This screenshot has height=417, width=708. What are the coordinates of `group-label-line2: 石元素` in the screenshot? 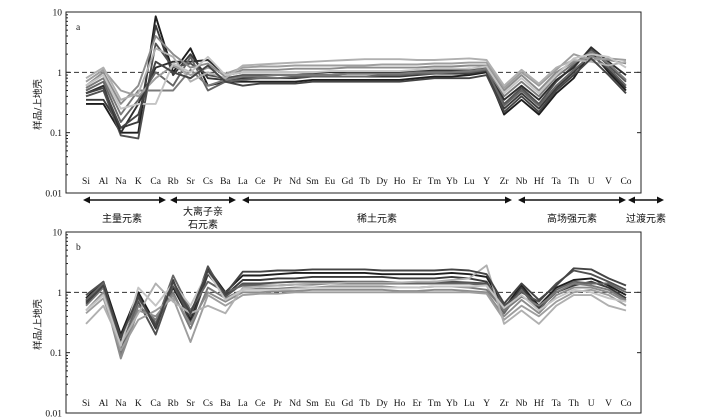 It's located at (203, 224).